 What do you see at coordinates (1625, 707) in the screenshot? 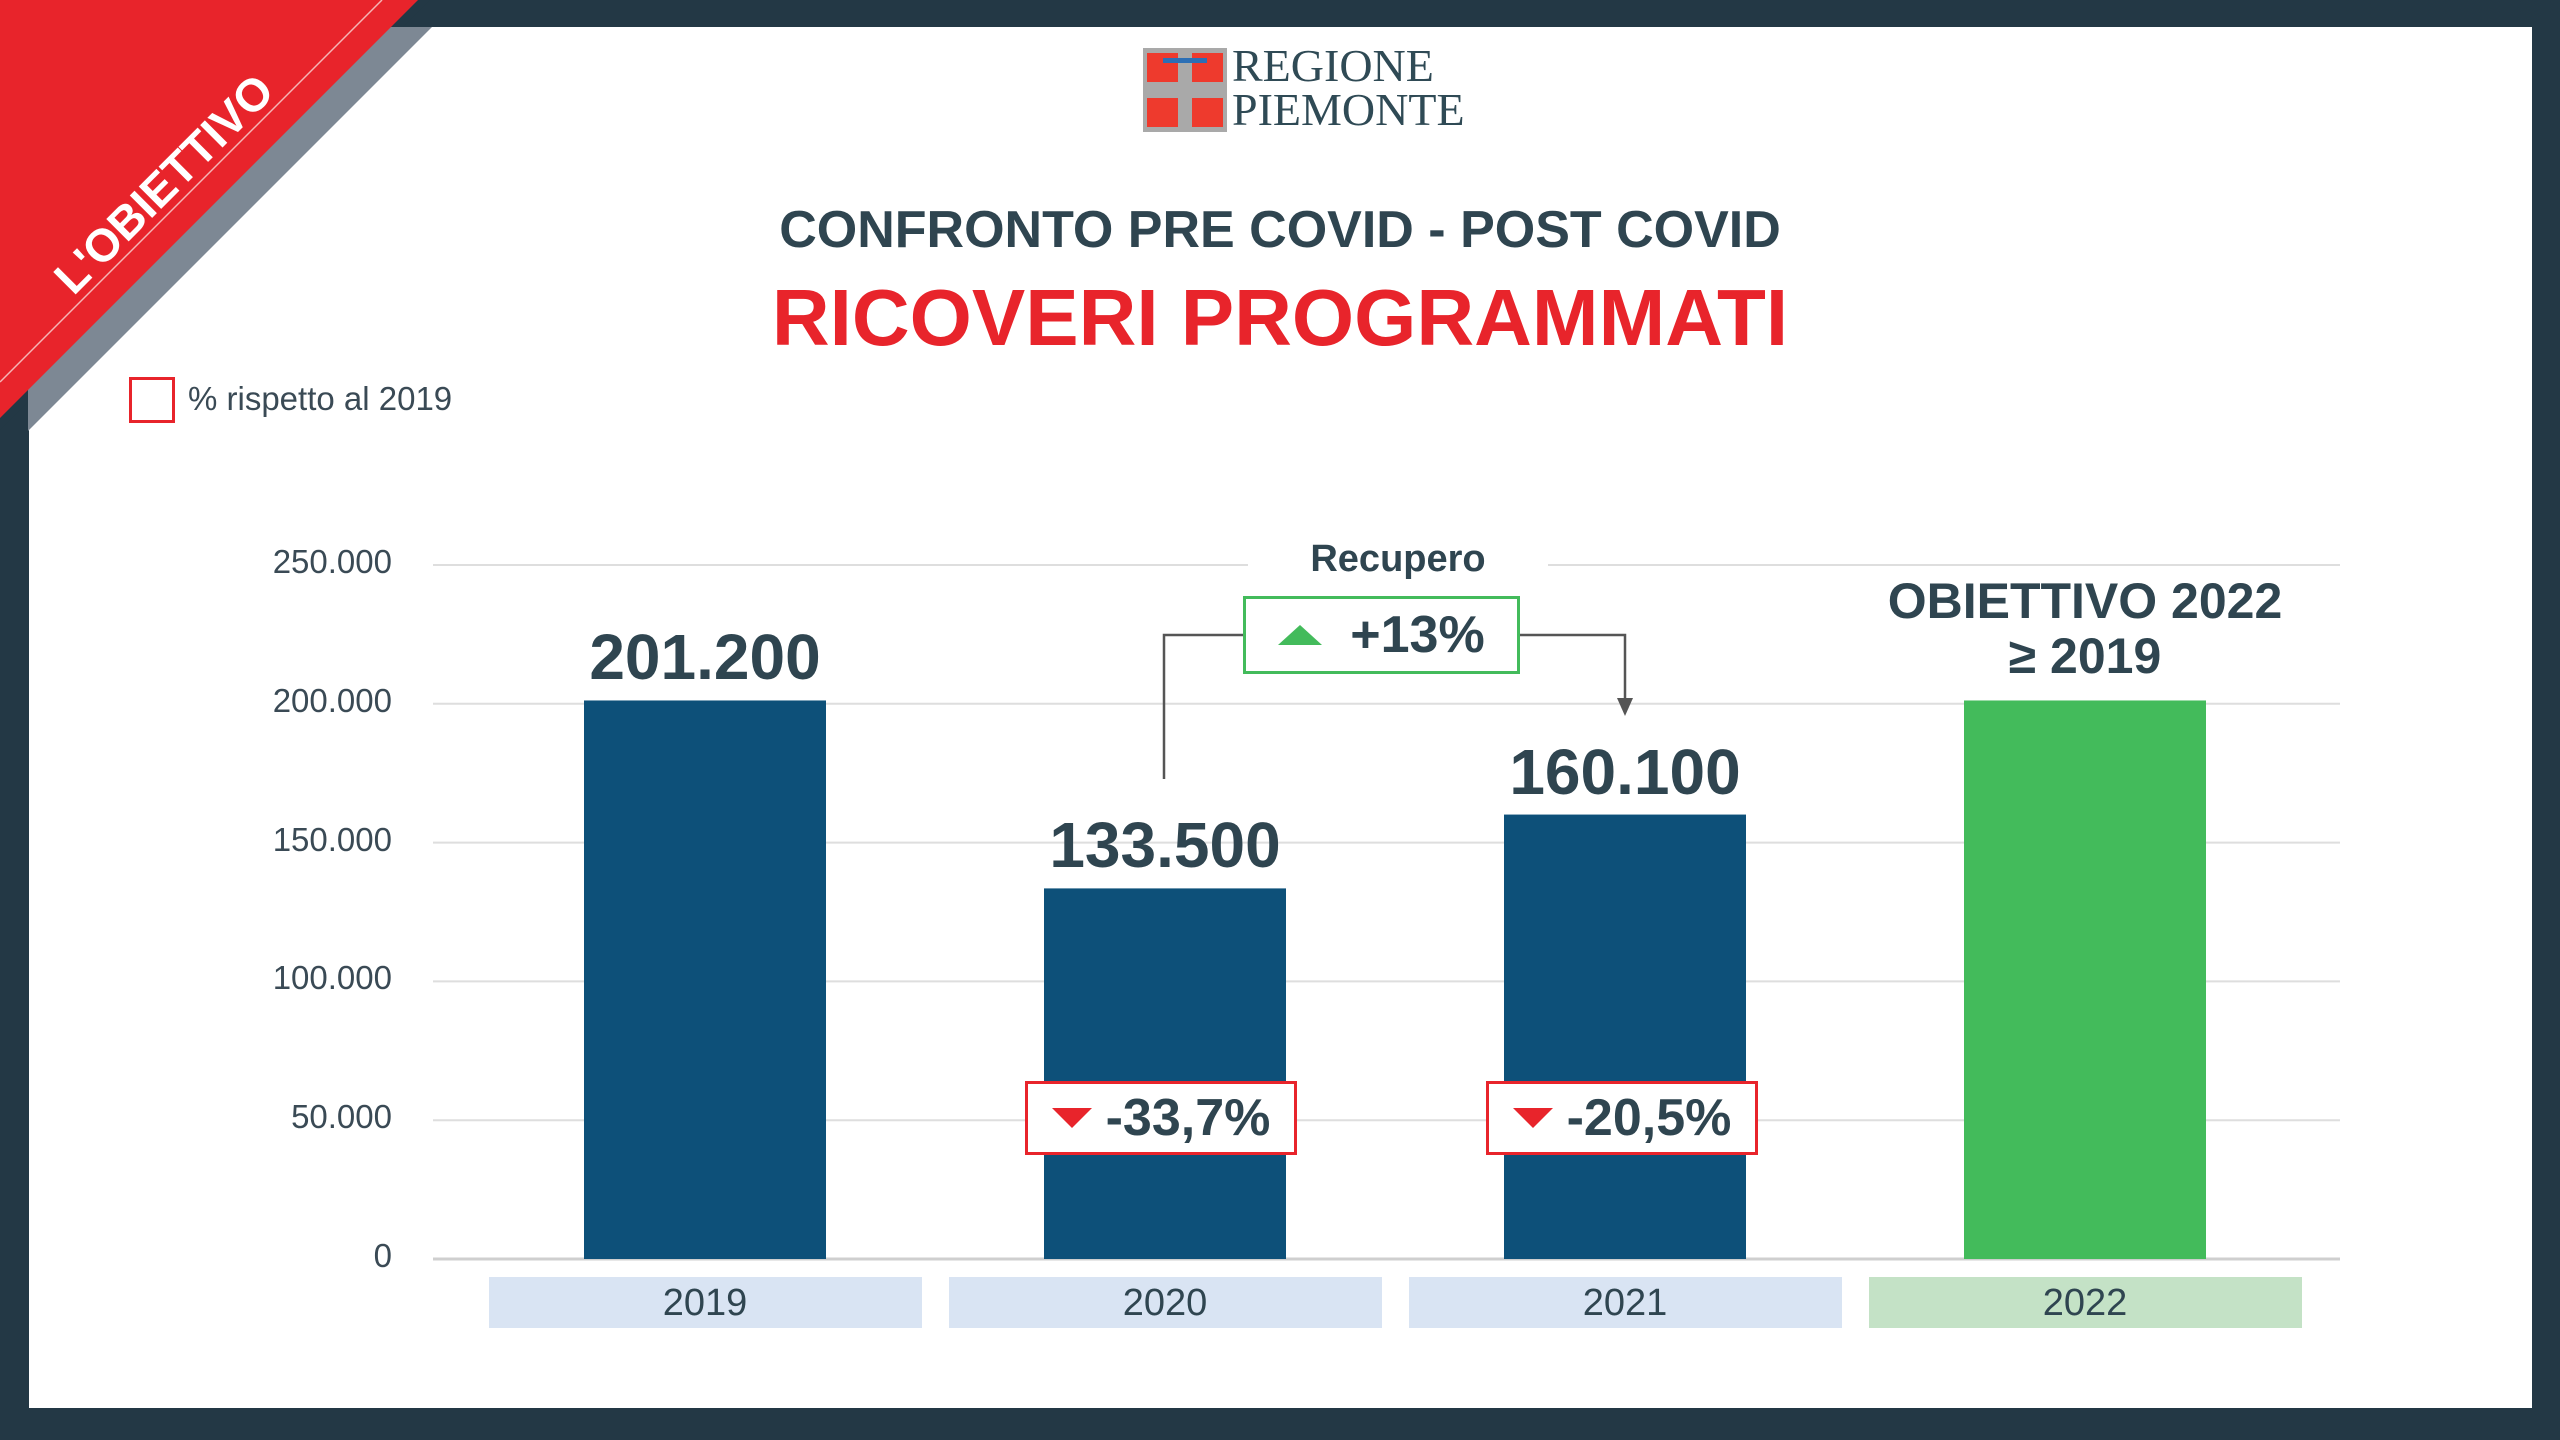
I see `arrow-down-icon` at bounding box center [1625, 707].